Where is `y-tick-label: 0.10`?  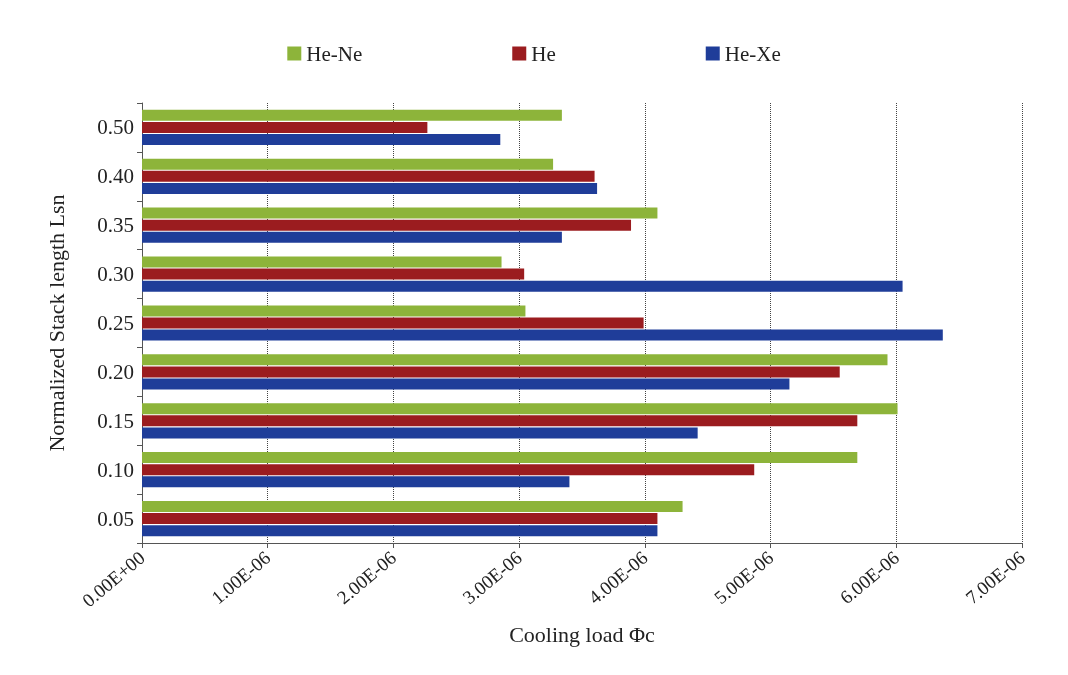 y-tick-label: 0.10 is located at coordinates (115, 469).